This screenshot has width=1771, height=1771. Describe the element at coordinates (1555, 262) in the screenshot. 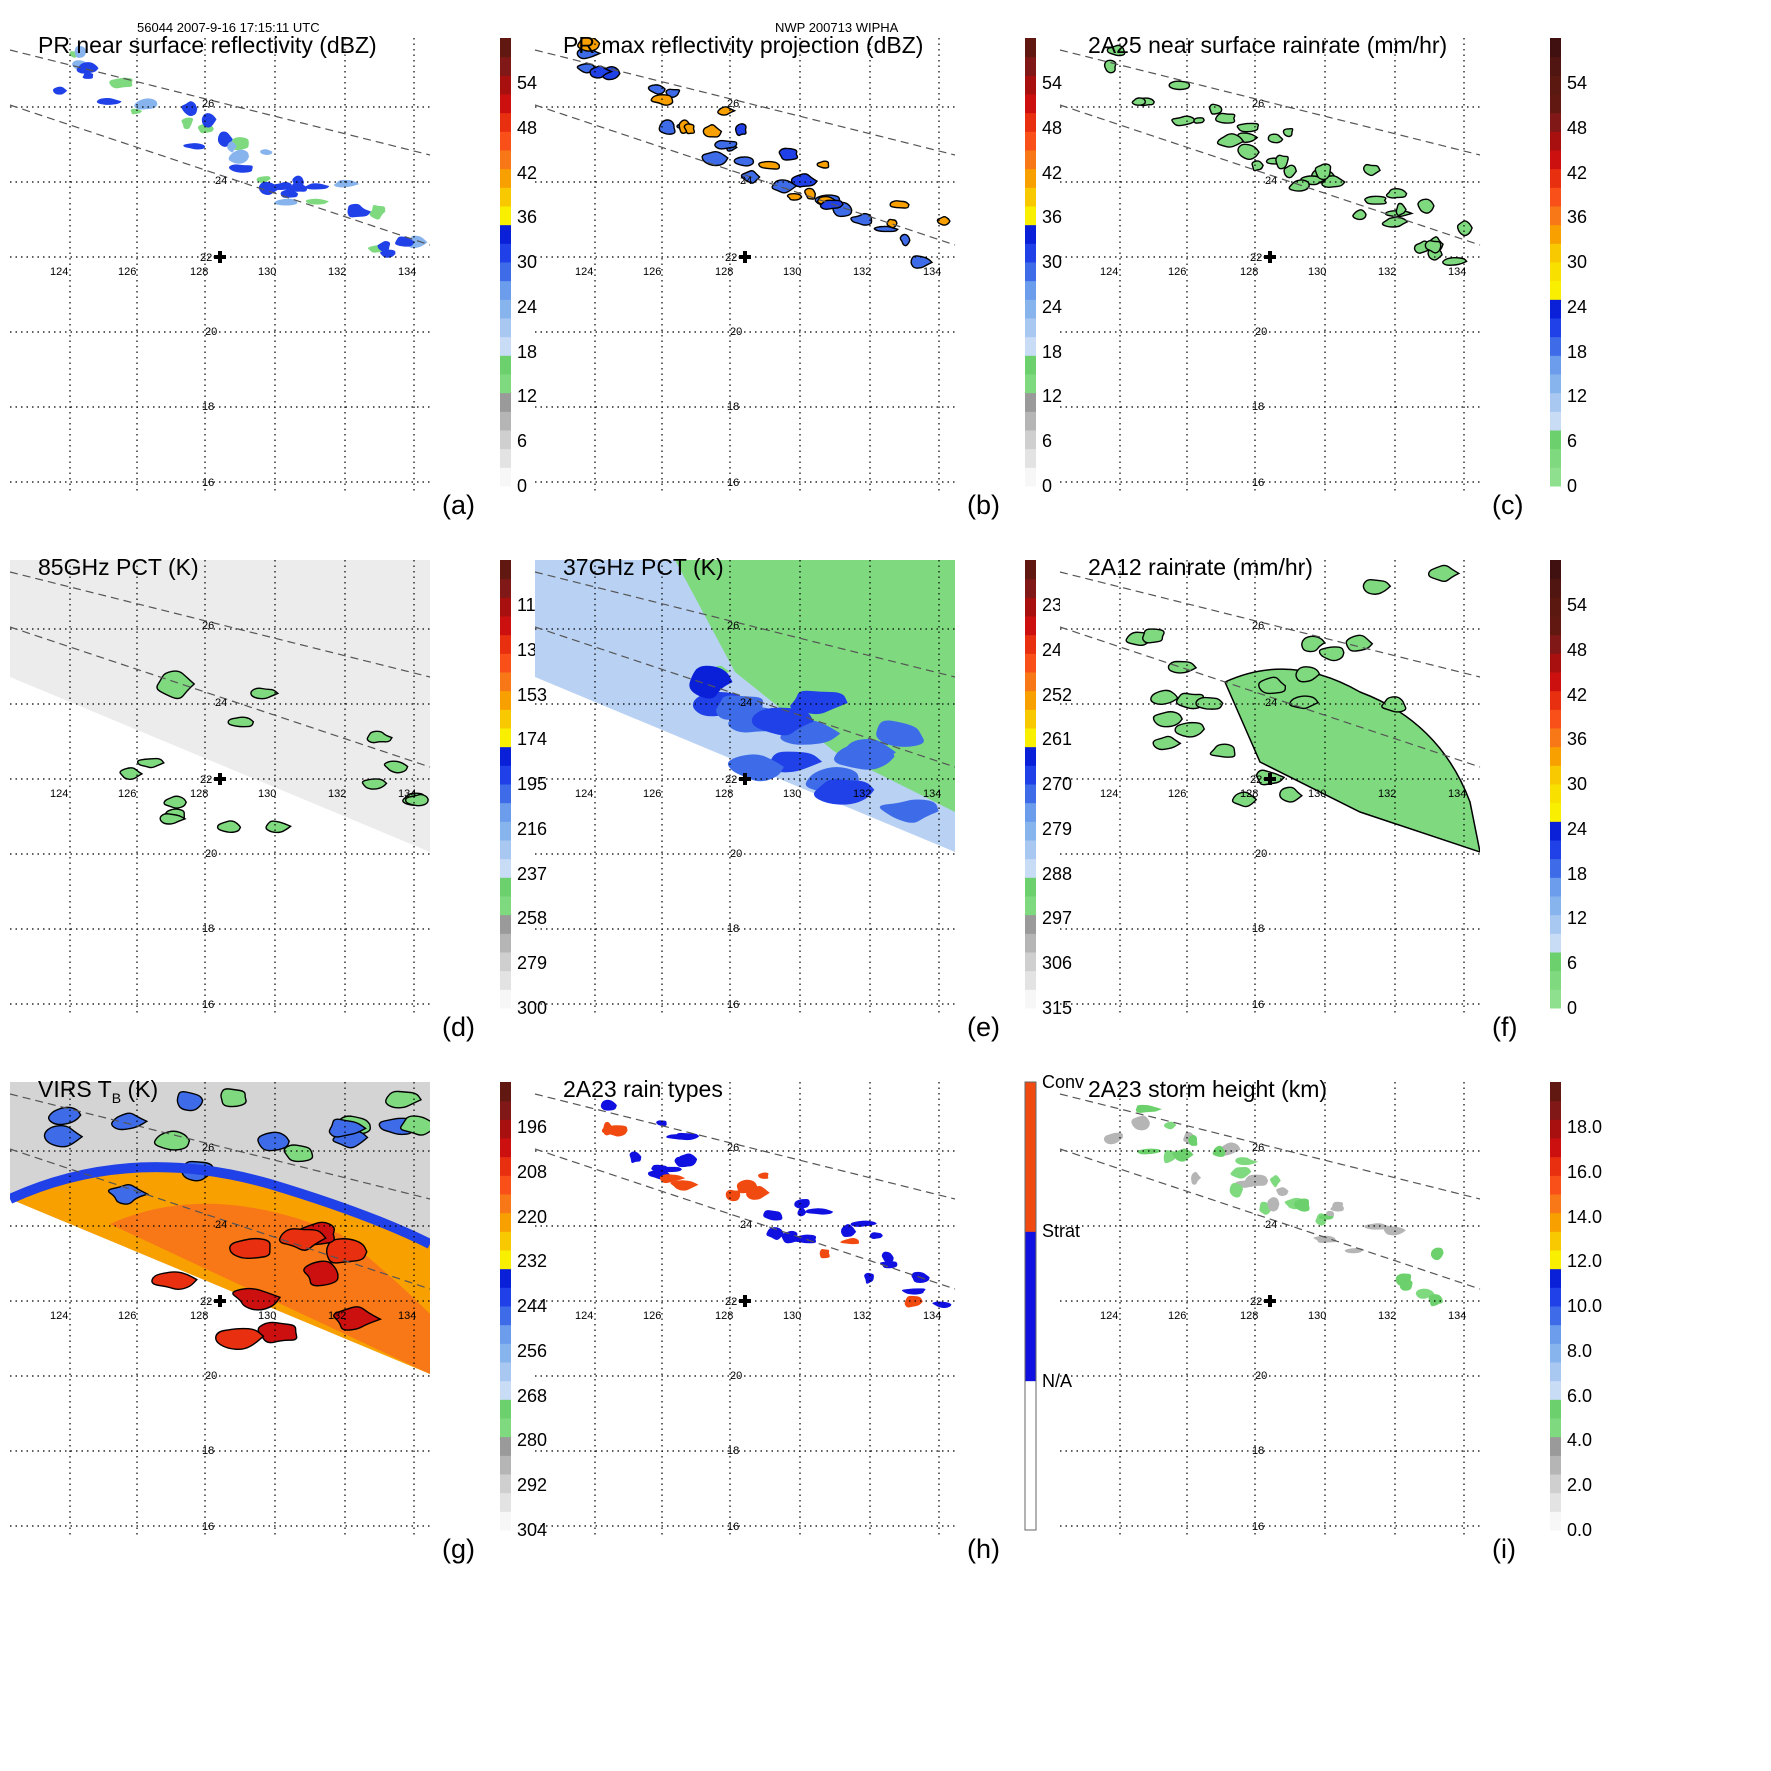

I see `colorbar` at that location.